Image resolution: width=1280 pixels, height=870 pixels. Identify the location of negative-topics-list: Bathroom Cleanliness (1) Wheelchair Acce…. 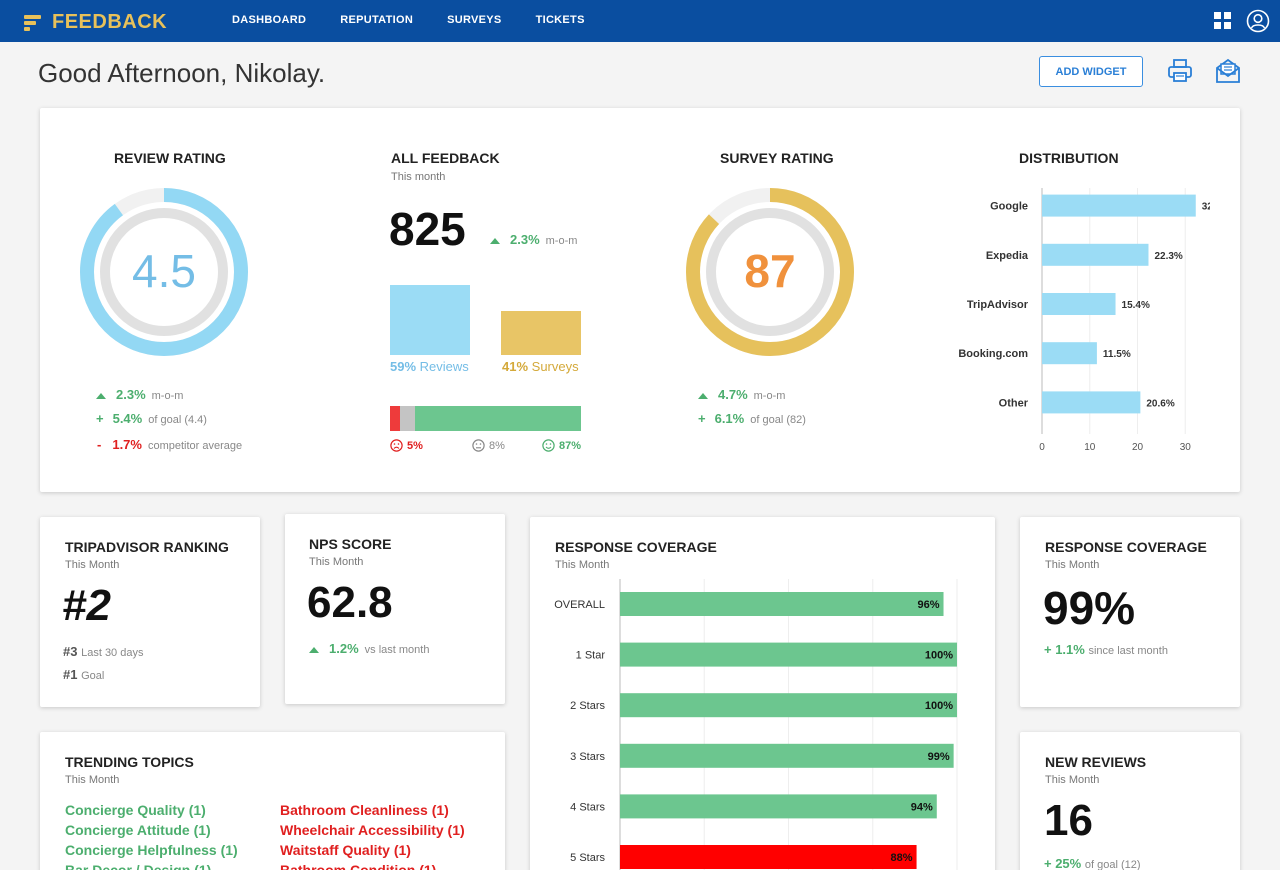
(372, 835).